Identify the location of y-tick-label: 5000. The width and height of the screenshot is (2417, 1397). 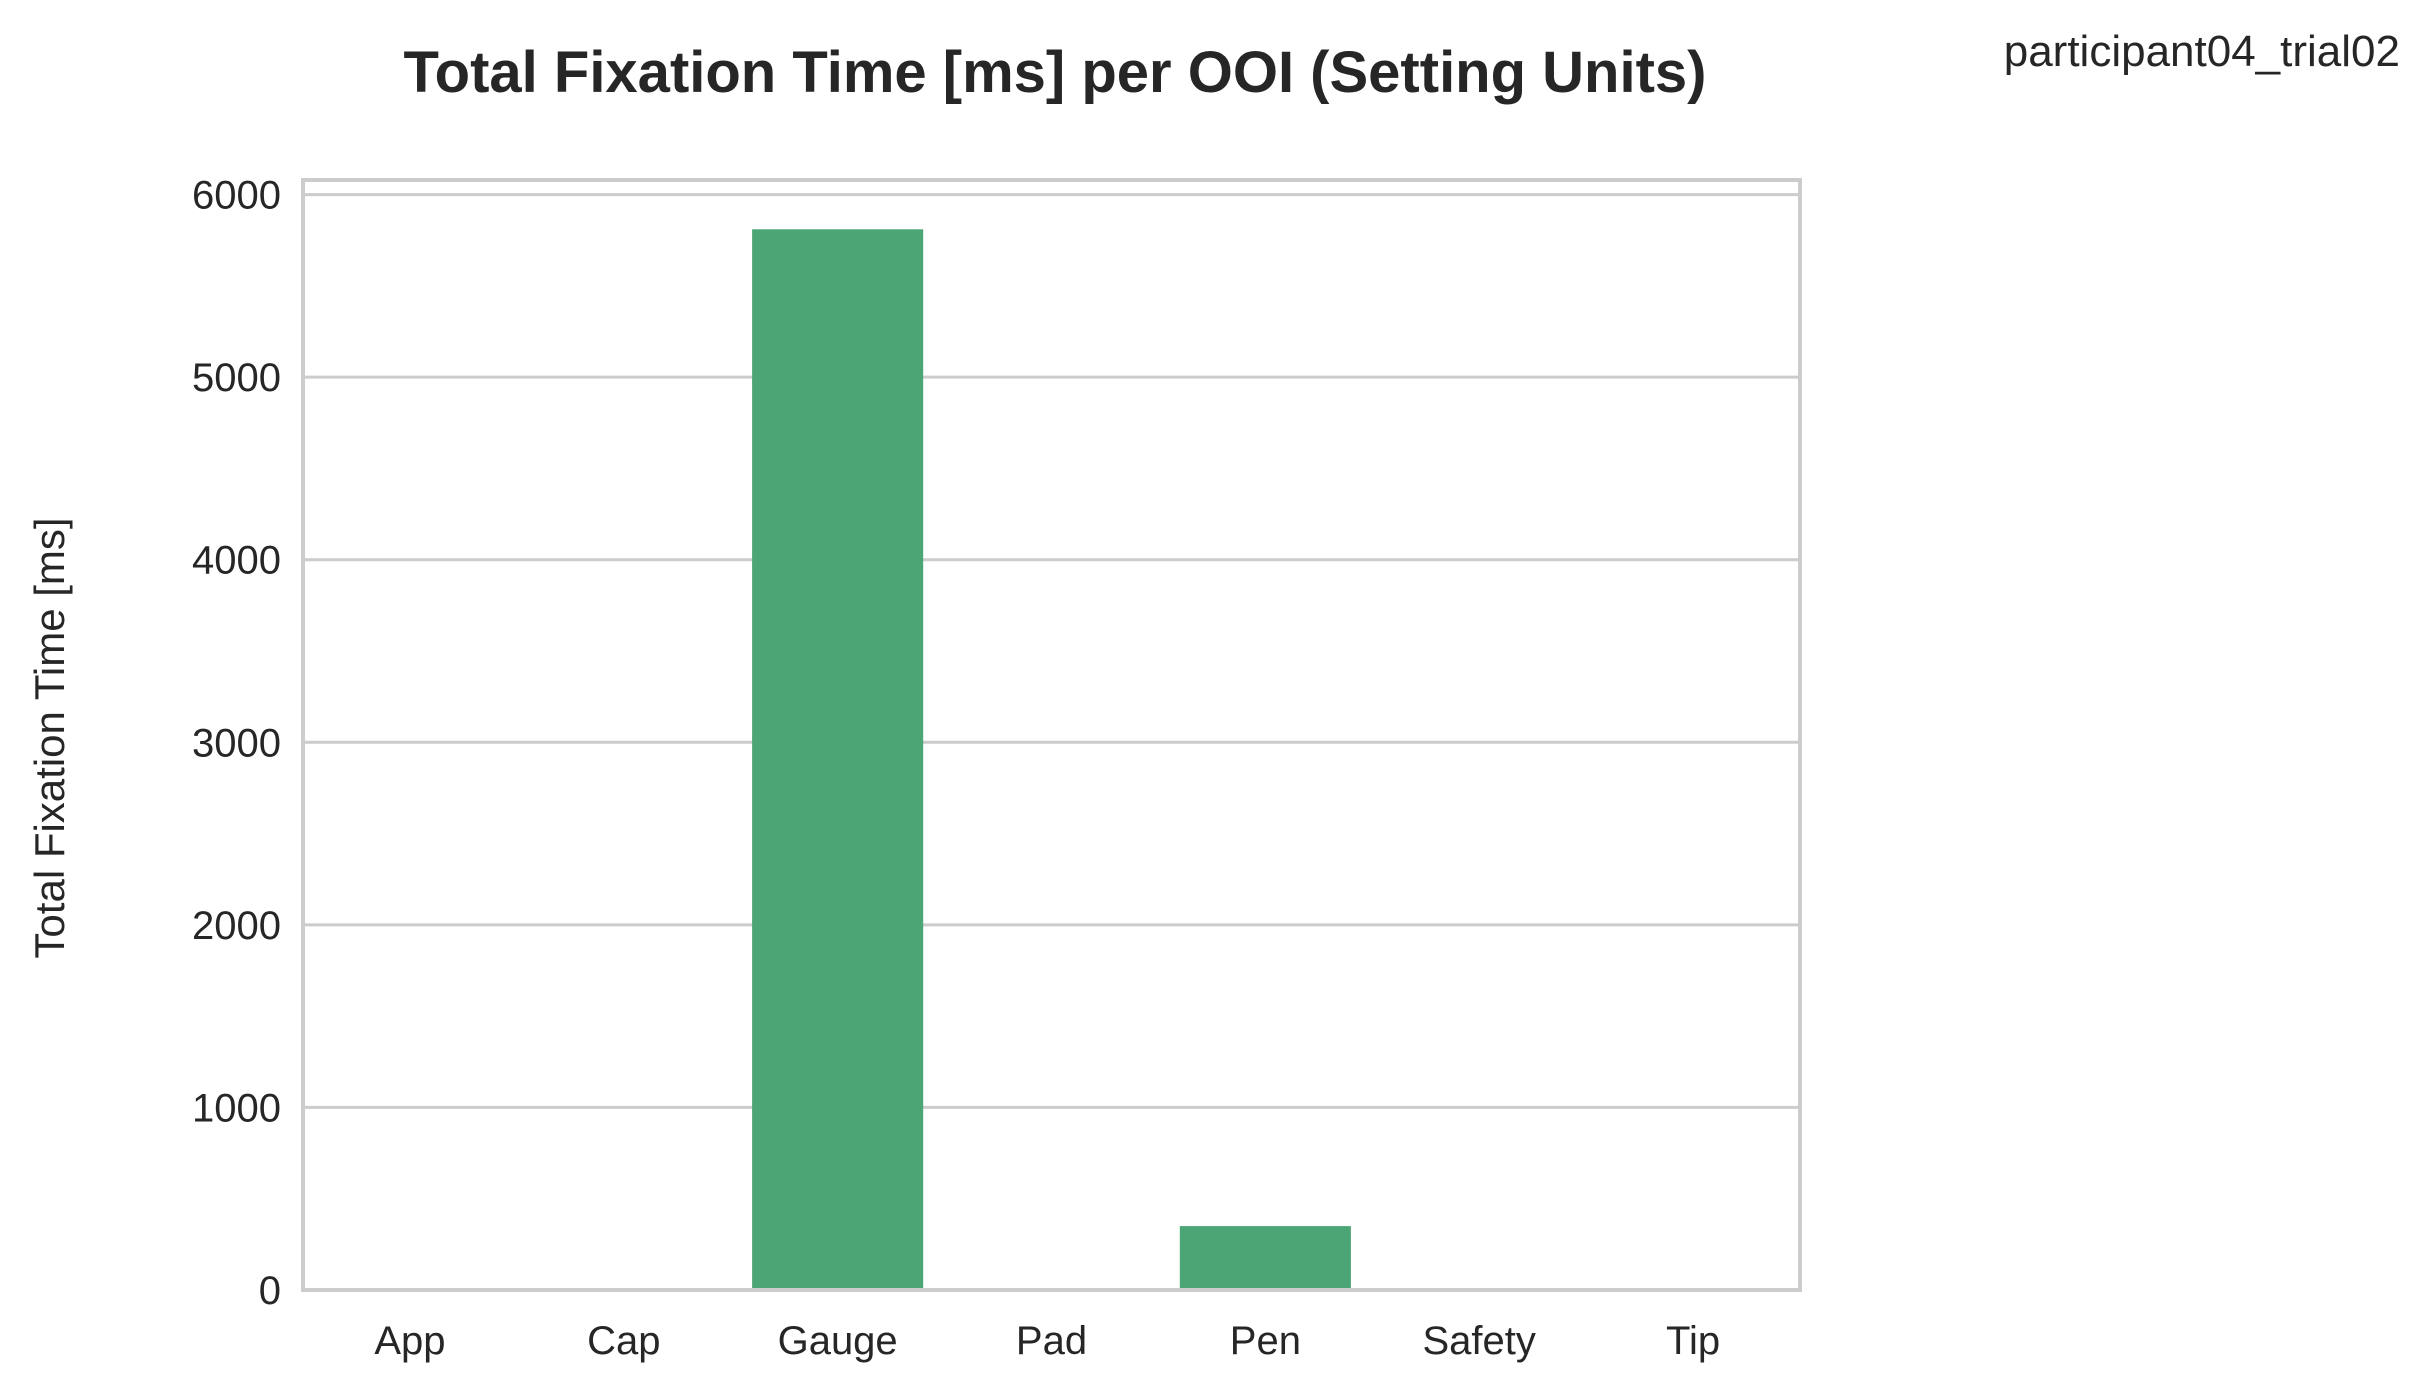
(236, 378).